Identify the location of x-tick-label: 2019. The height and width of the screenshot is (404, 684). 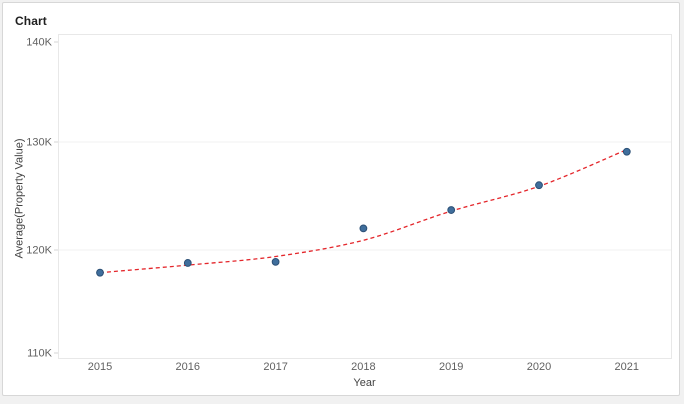
(451, 367).